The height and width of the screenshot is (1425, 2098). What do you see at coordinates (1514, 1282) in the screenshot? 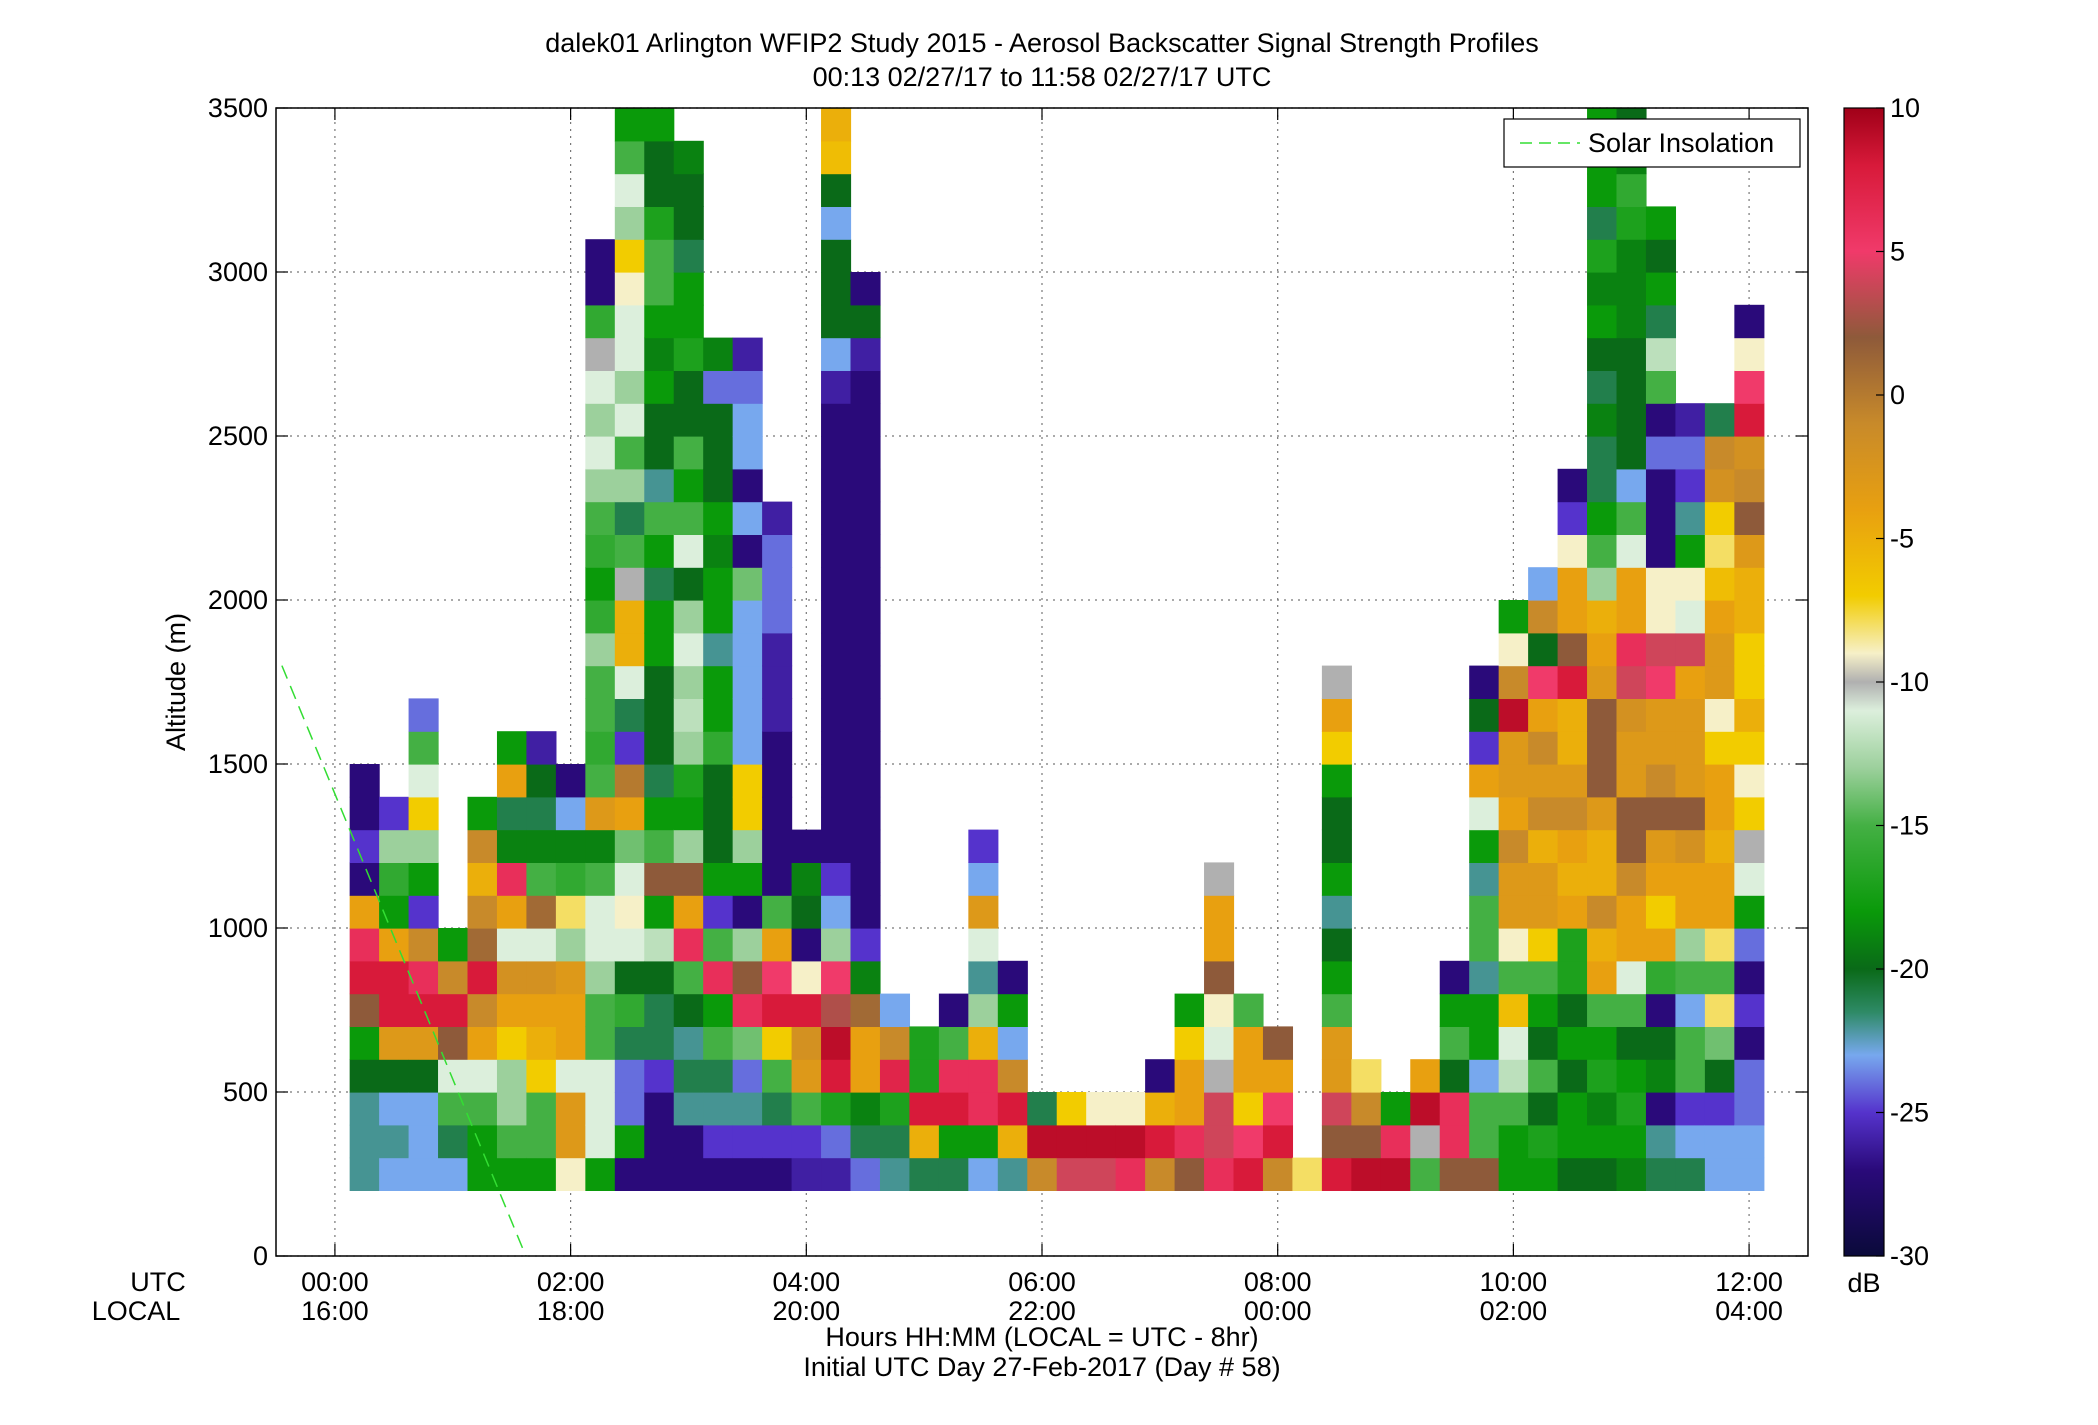
I see `x-tick-label-utc: 10:00` at bounding box center [1514, 1282].